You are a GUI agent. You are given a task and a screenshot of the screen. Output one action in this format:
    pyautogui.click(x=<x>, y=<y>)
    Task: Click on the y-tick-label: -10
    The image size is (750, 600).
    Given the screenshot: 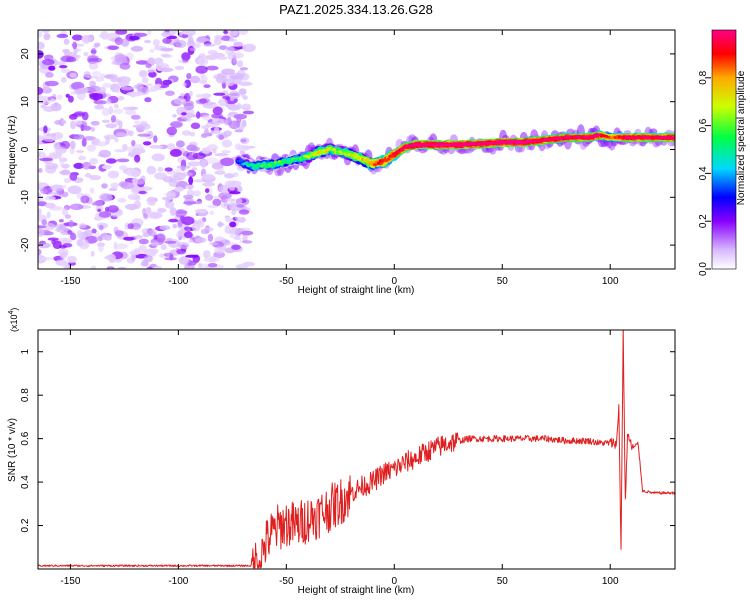 What is the action you would take?
    pyautogui.click(x=25, y=197)
    